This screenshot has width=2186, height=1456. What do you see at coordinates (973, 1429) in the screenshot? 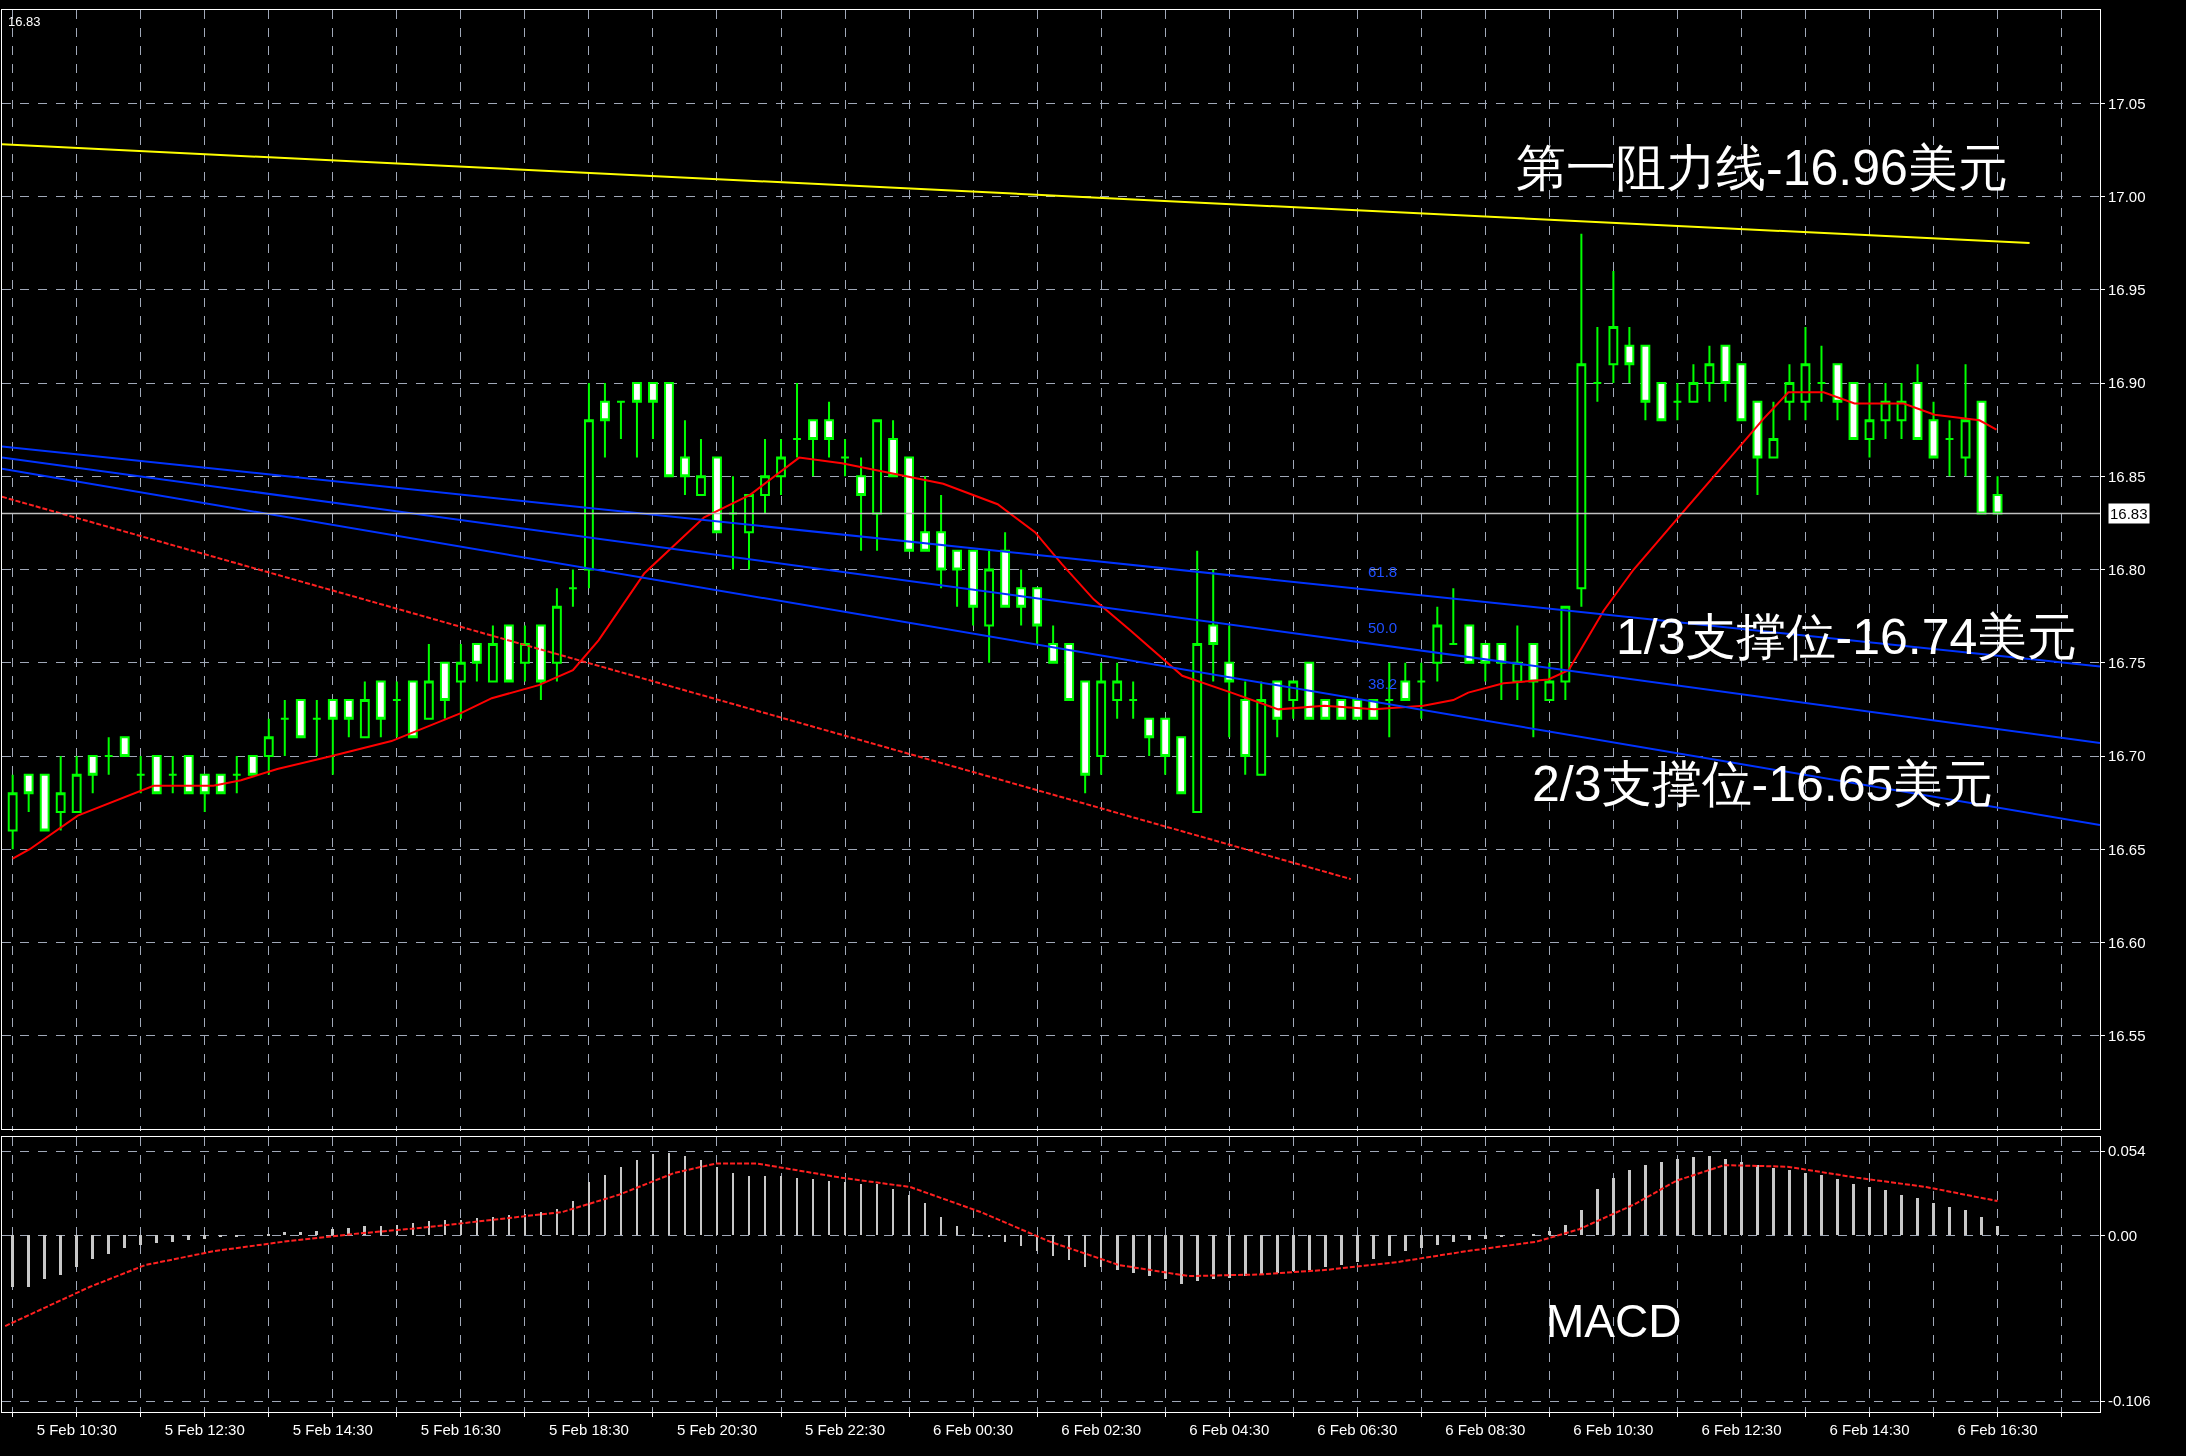
I see `x-tick-label: 6 Feb 00:30` at bounding box center [973, 1429].